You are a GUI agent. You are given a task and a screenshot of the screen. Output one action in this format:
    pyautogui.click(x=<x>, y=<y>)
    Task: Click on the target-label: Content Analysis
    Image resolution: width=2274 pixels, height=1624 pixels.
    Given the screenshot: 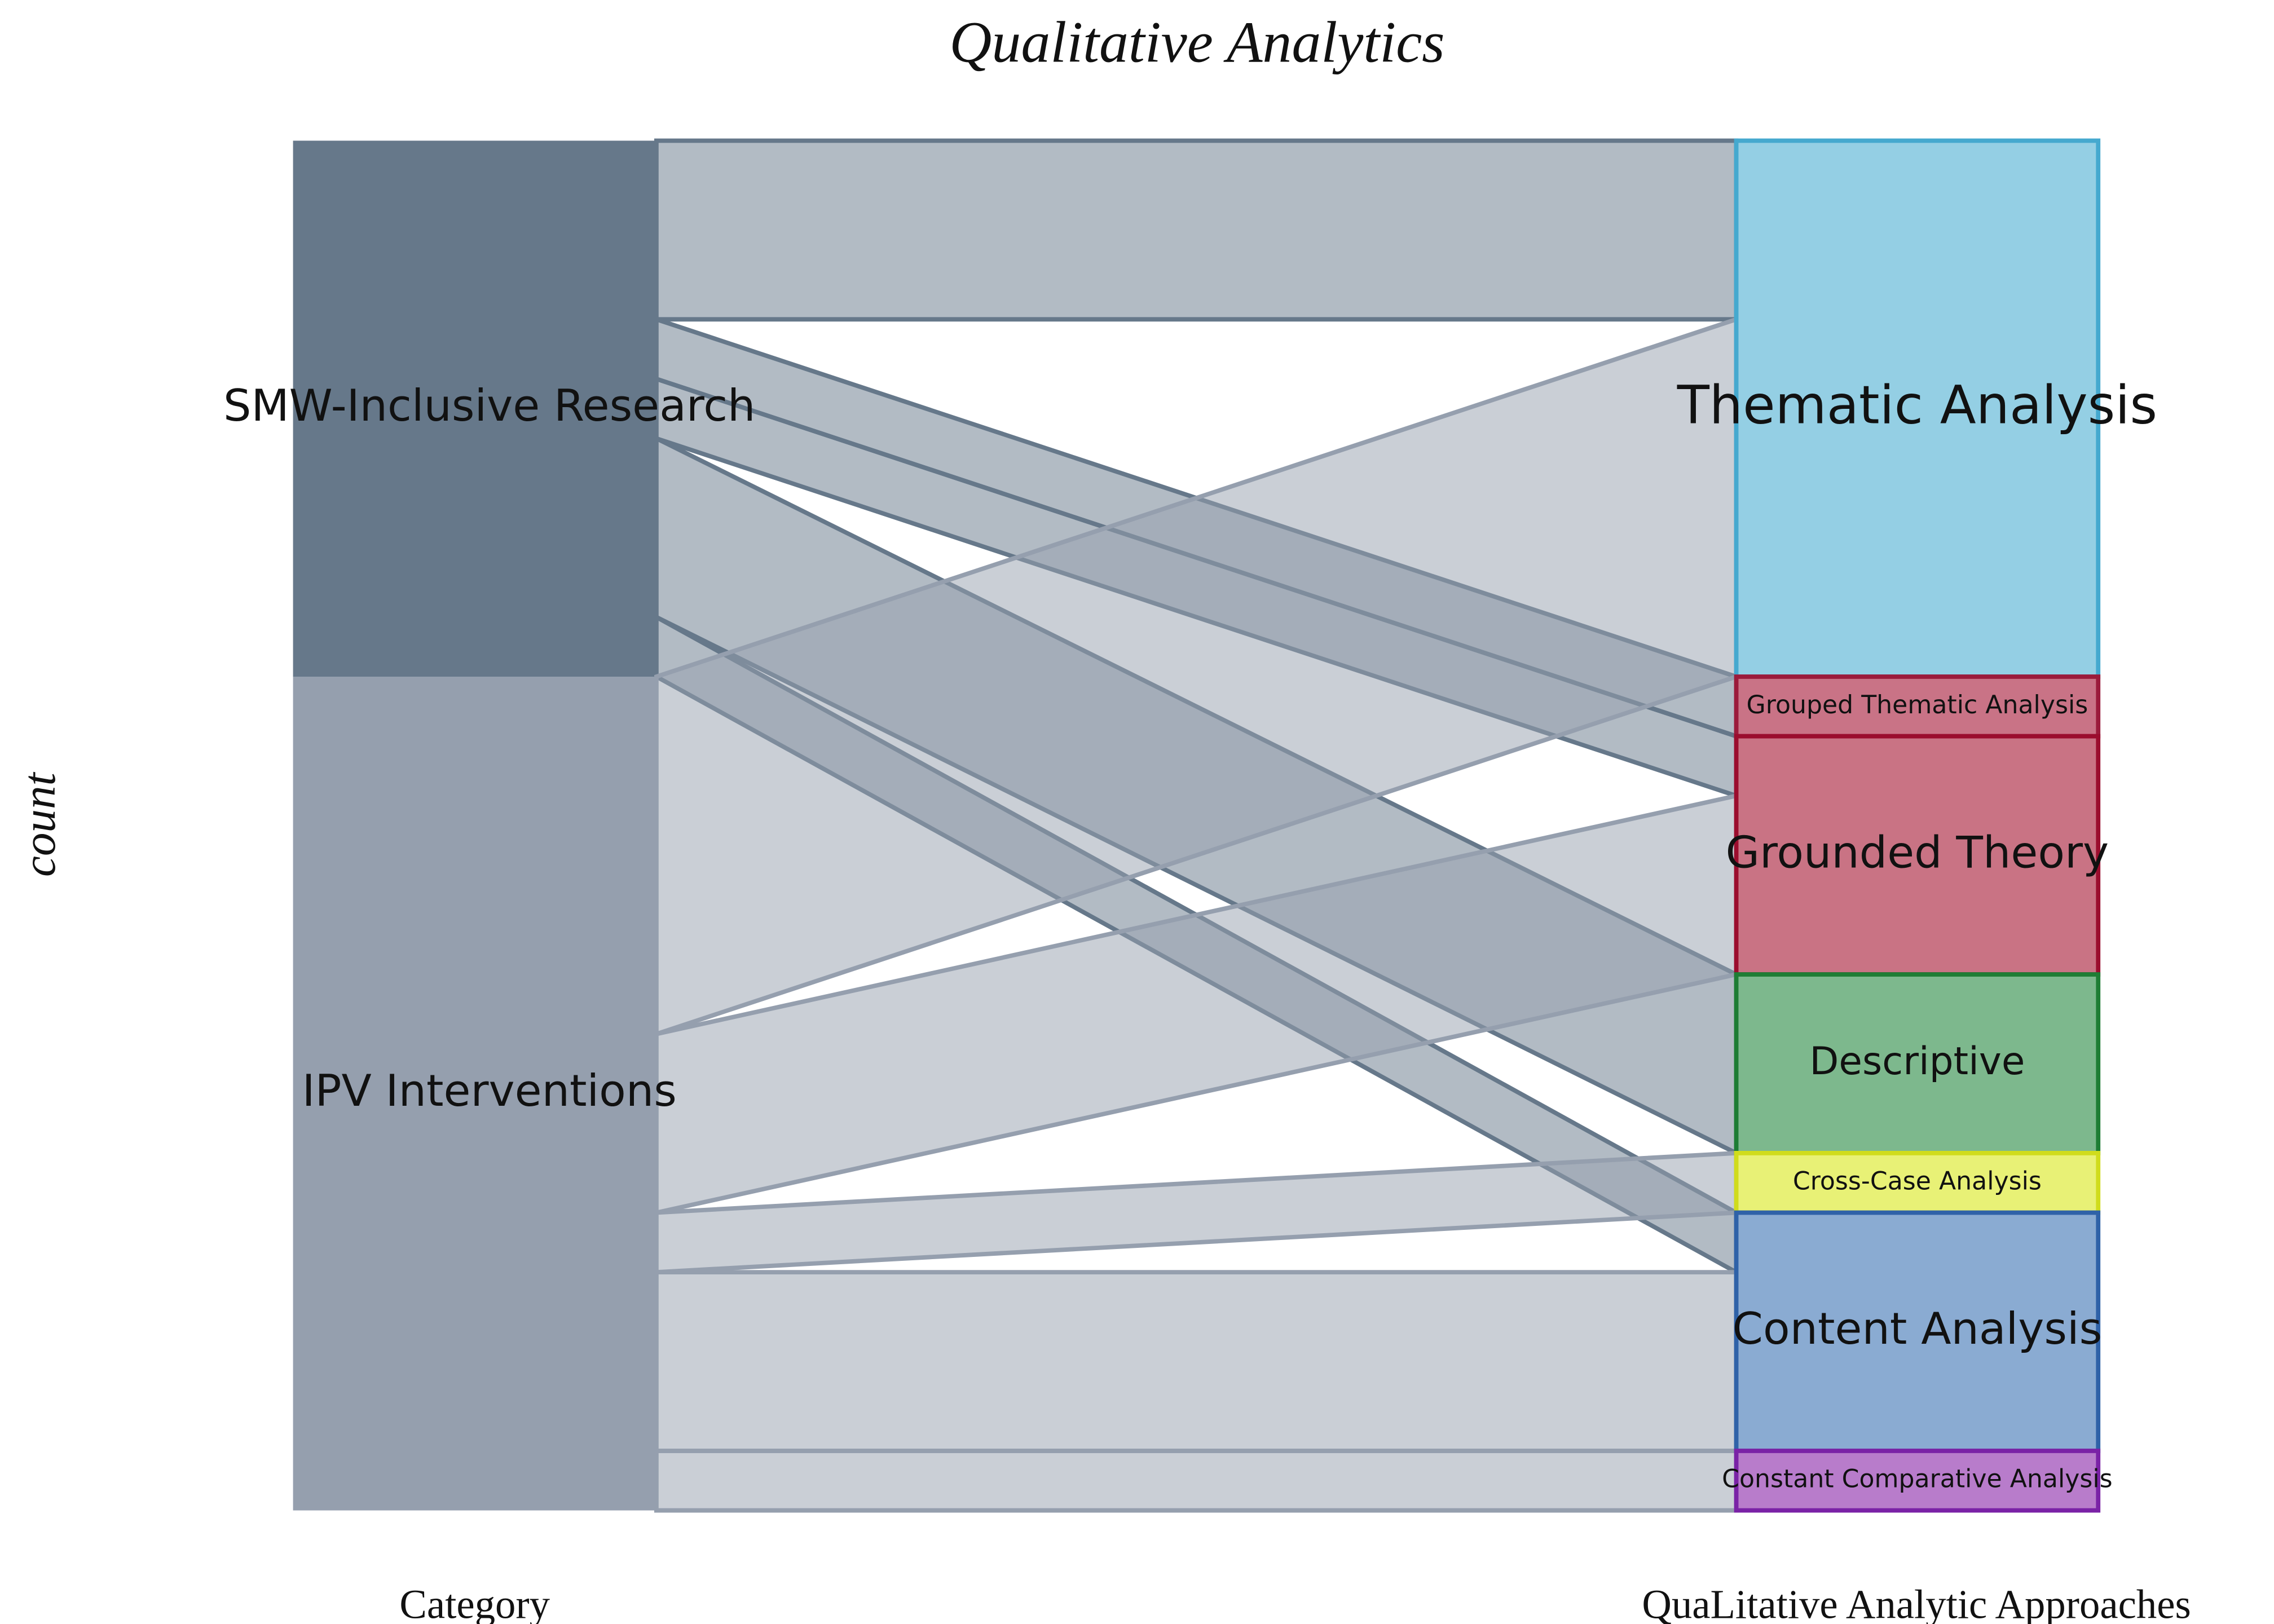 What is the action you would take?
    pyautogui.click(x=1918, y=1329)
    